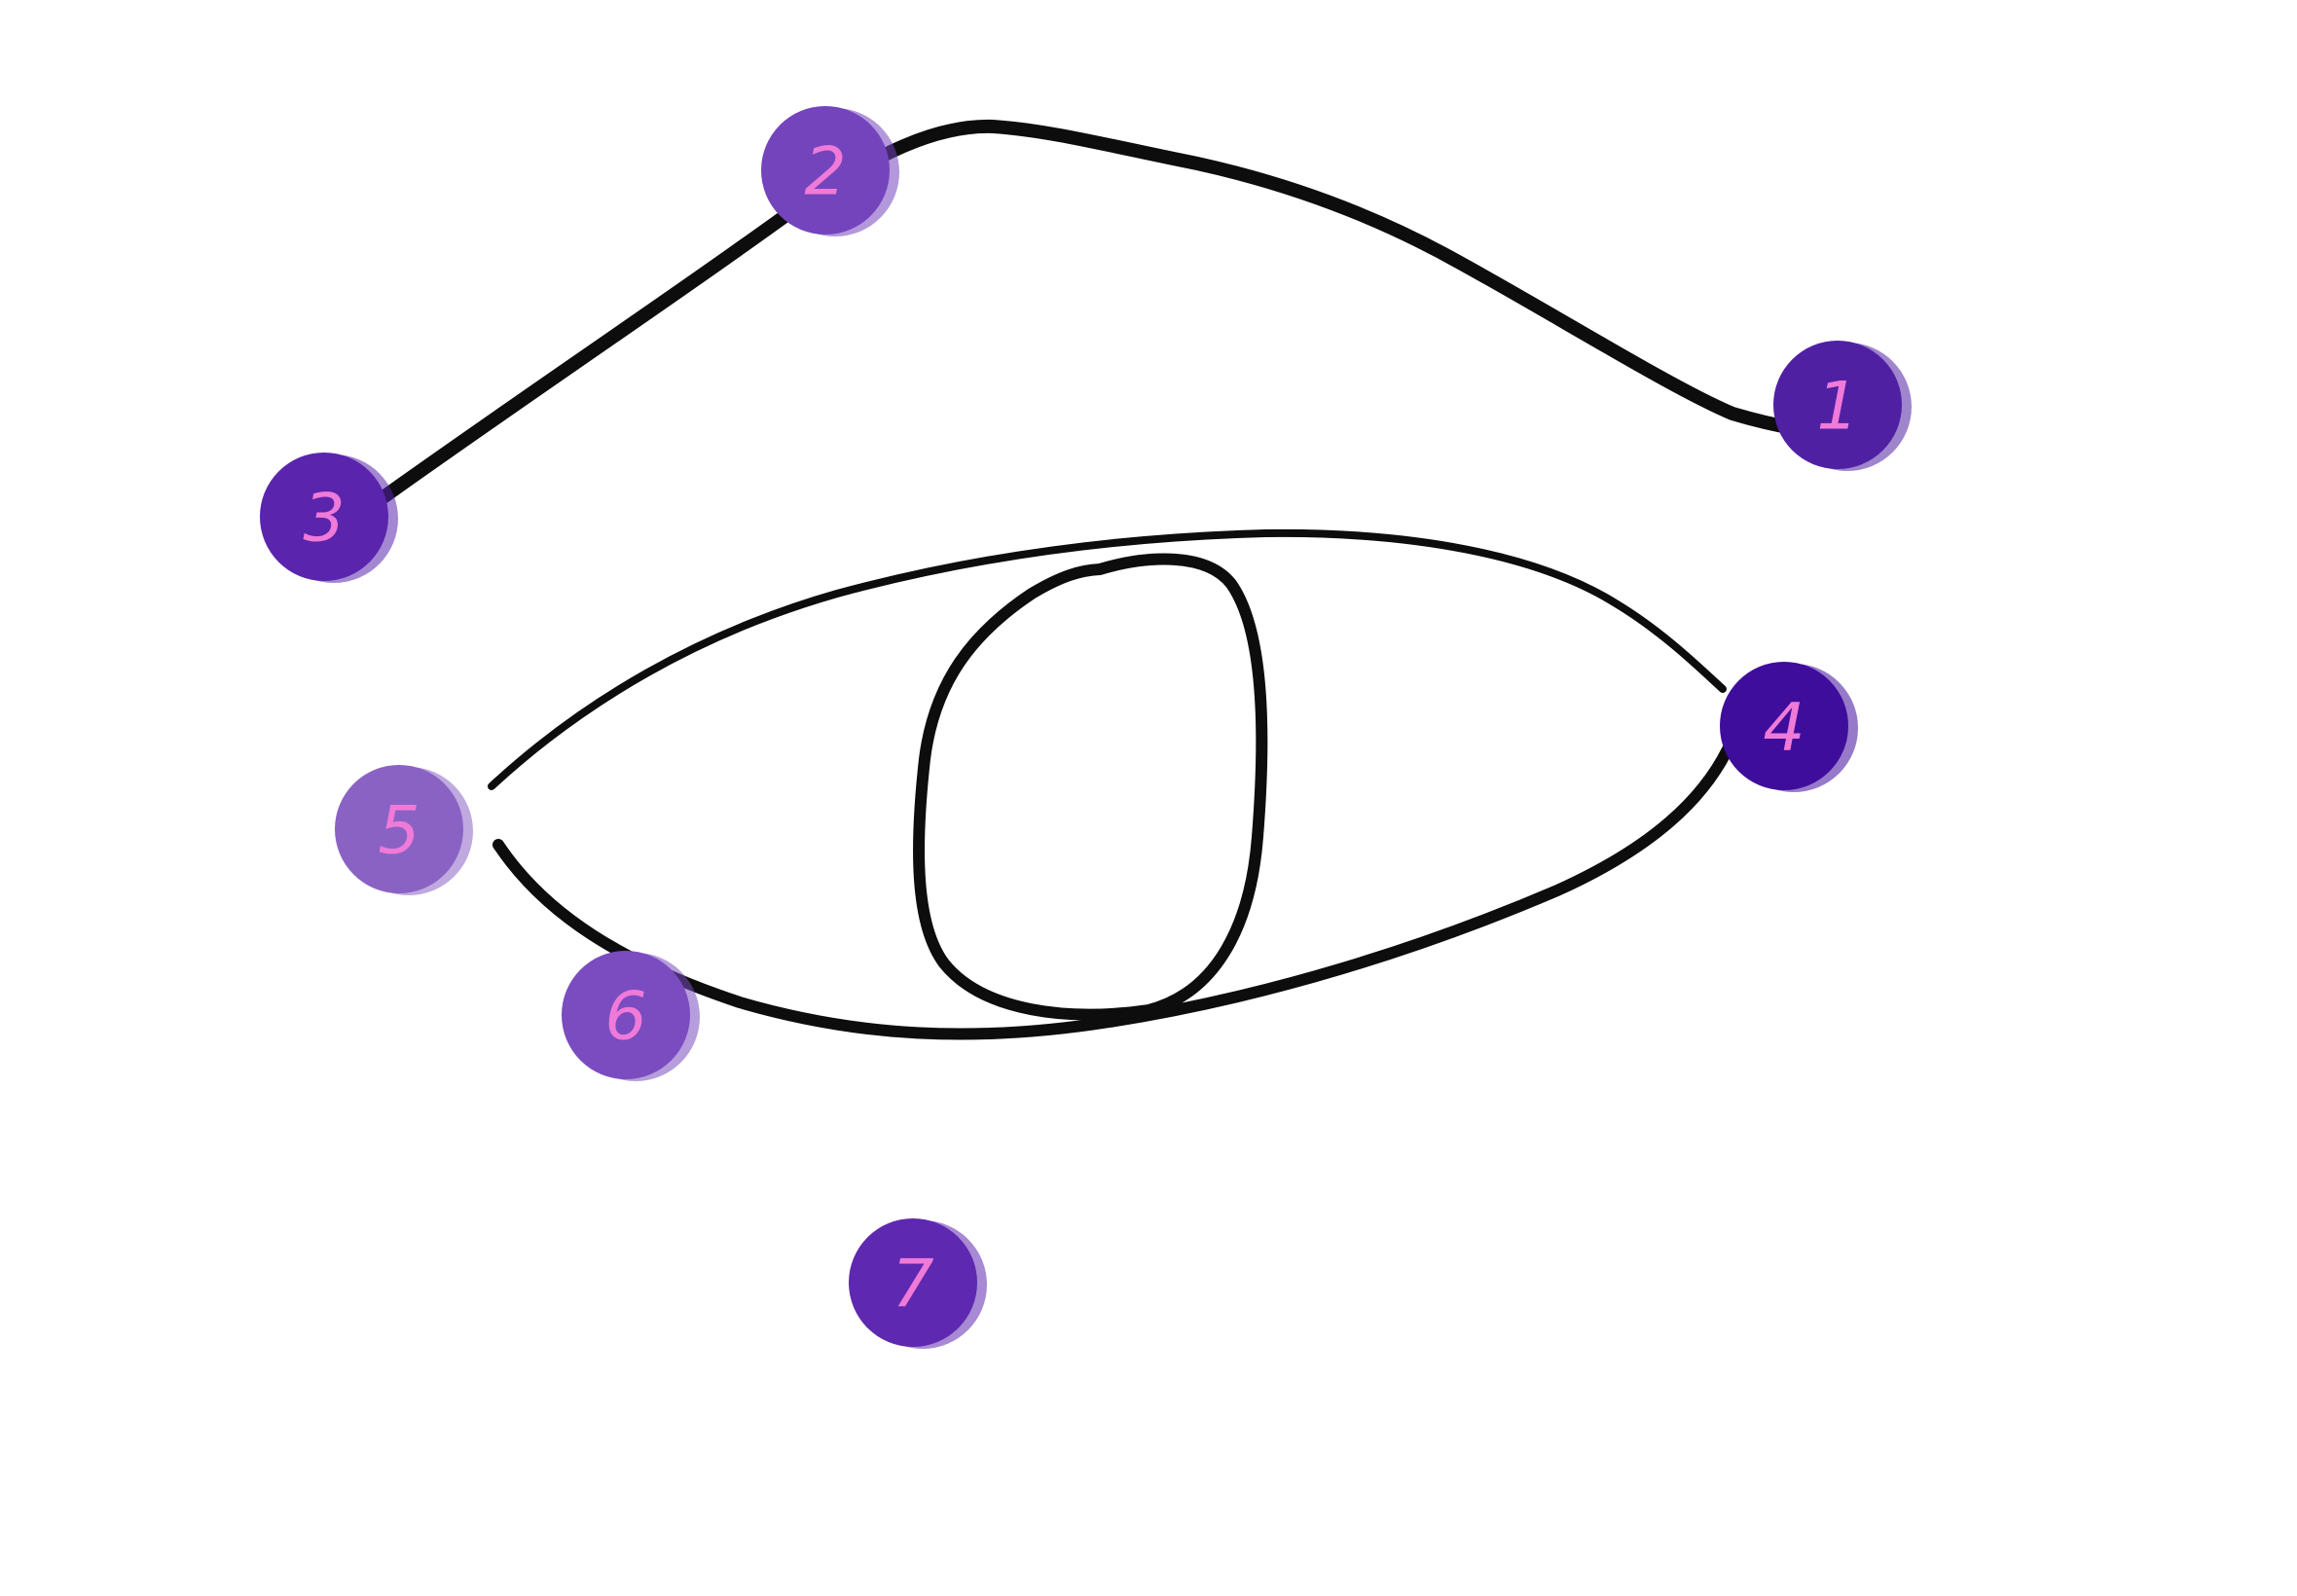  Describe the element at coordinates (1837, 407) in the screenshot. I see `marker-label: 1` at that location.